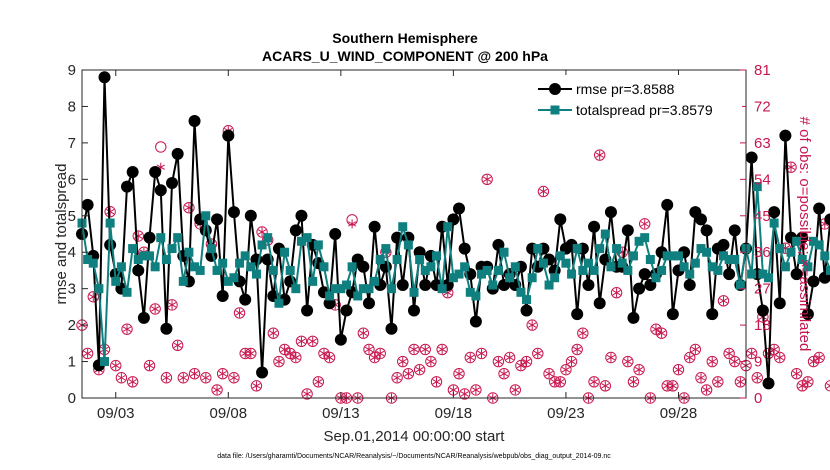 The height and width of the screenshot is (470, 830). What do you see at coordinates (762, 325) in the screenshot?
I see `y2-tick-label: 18` at bounding box center [762, 325].